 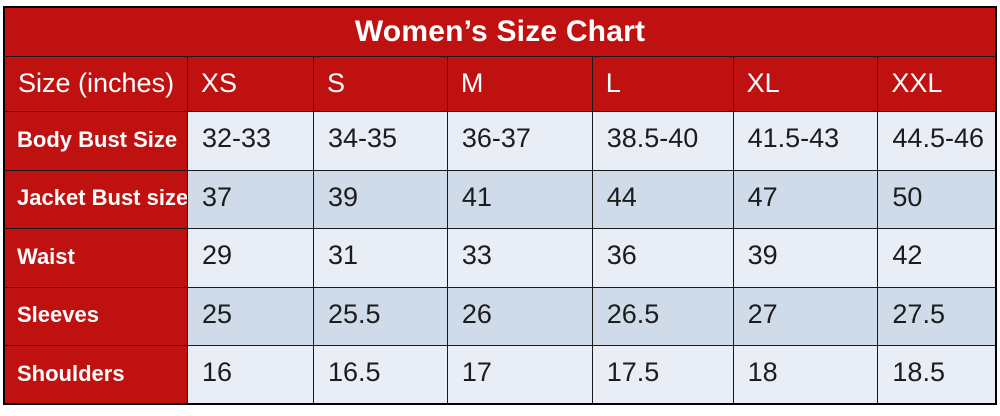 I want to click on header-s: S, so click(x=380, y=84).